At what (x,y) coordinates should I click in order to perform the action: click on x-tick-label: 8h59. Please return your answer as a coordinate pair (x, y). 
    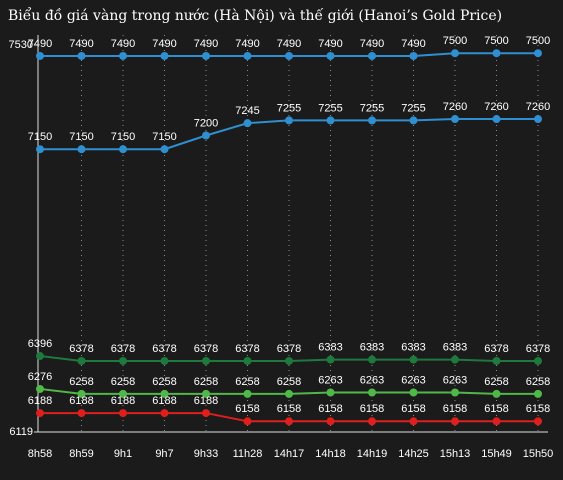
    Looking at the image, I should click on (81, 454).